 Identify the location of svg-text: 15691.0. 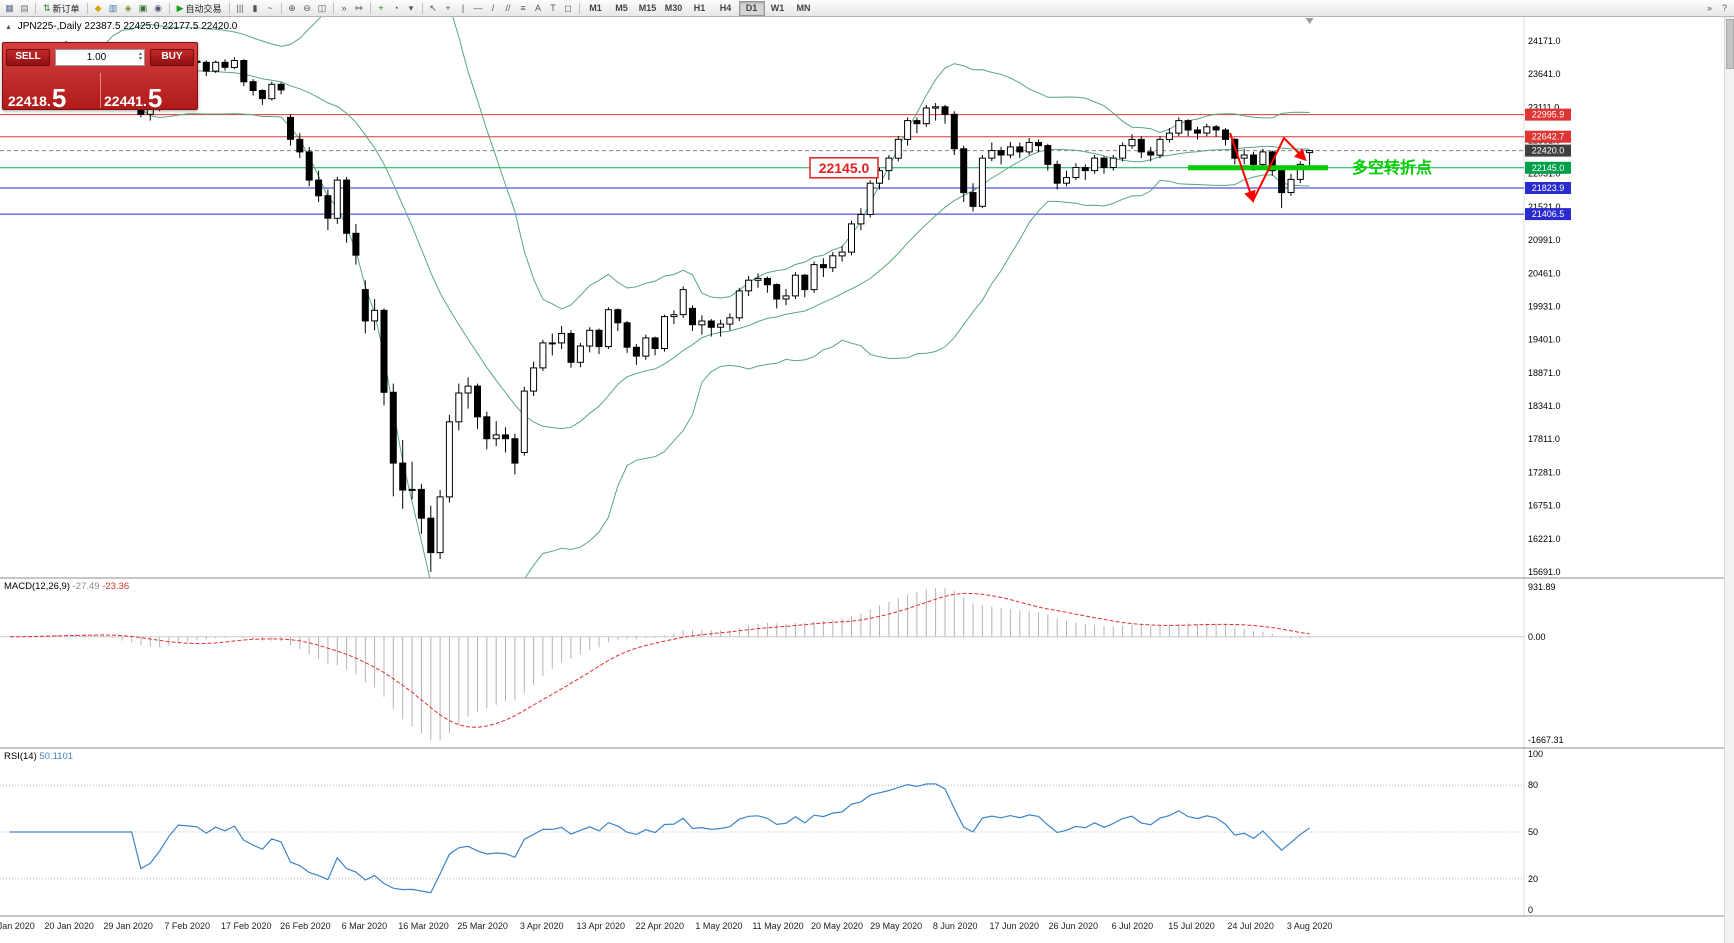
(1544, 572).